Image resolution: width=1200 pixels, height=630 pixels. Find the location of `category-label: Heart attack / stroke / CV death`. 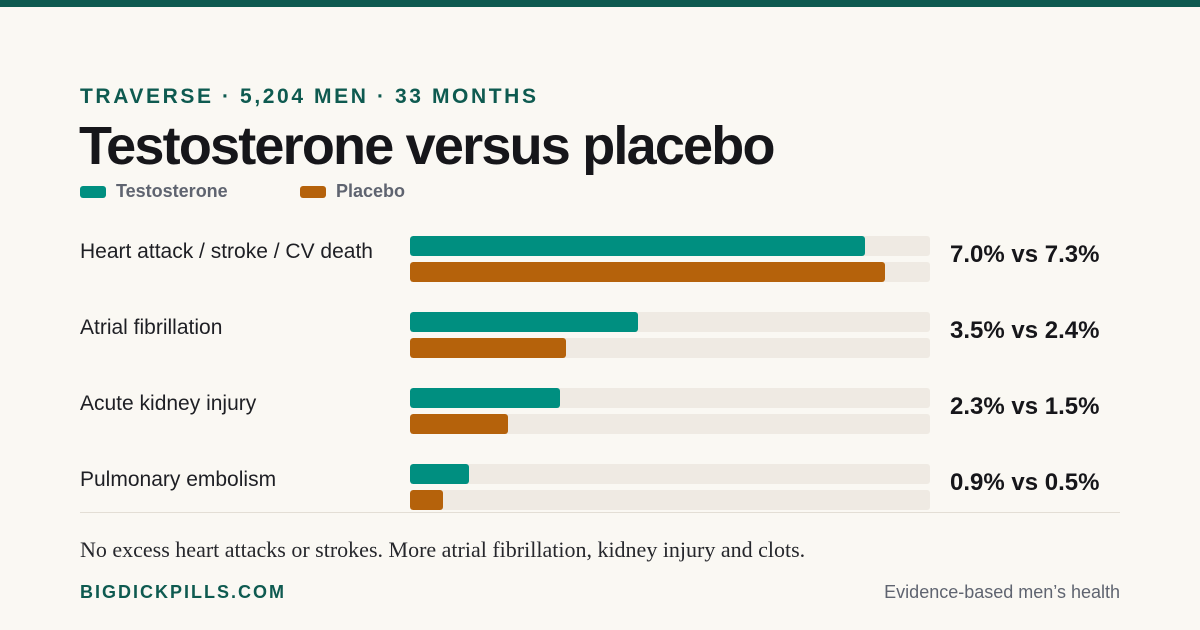

category-label: Heart attack / stroke / CV death is located at coordinates (226, 251).